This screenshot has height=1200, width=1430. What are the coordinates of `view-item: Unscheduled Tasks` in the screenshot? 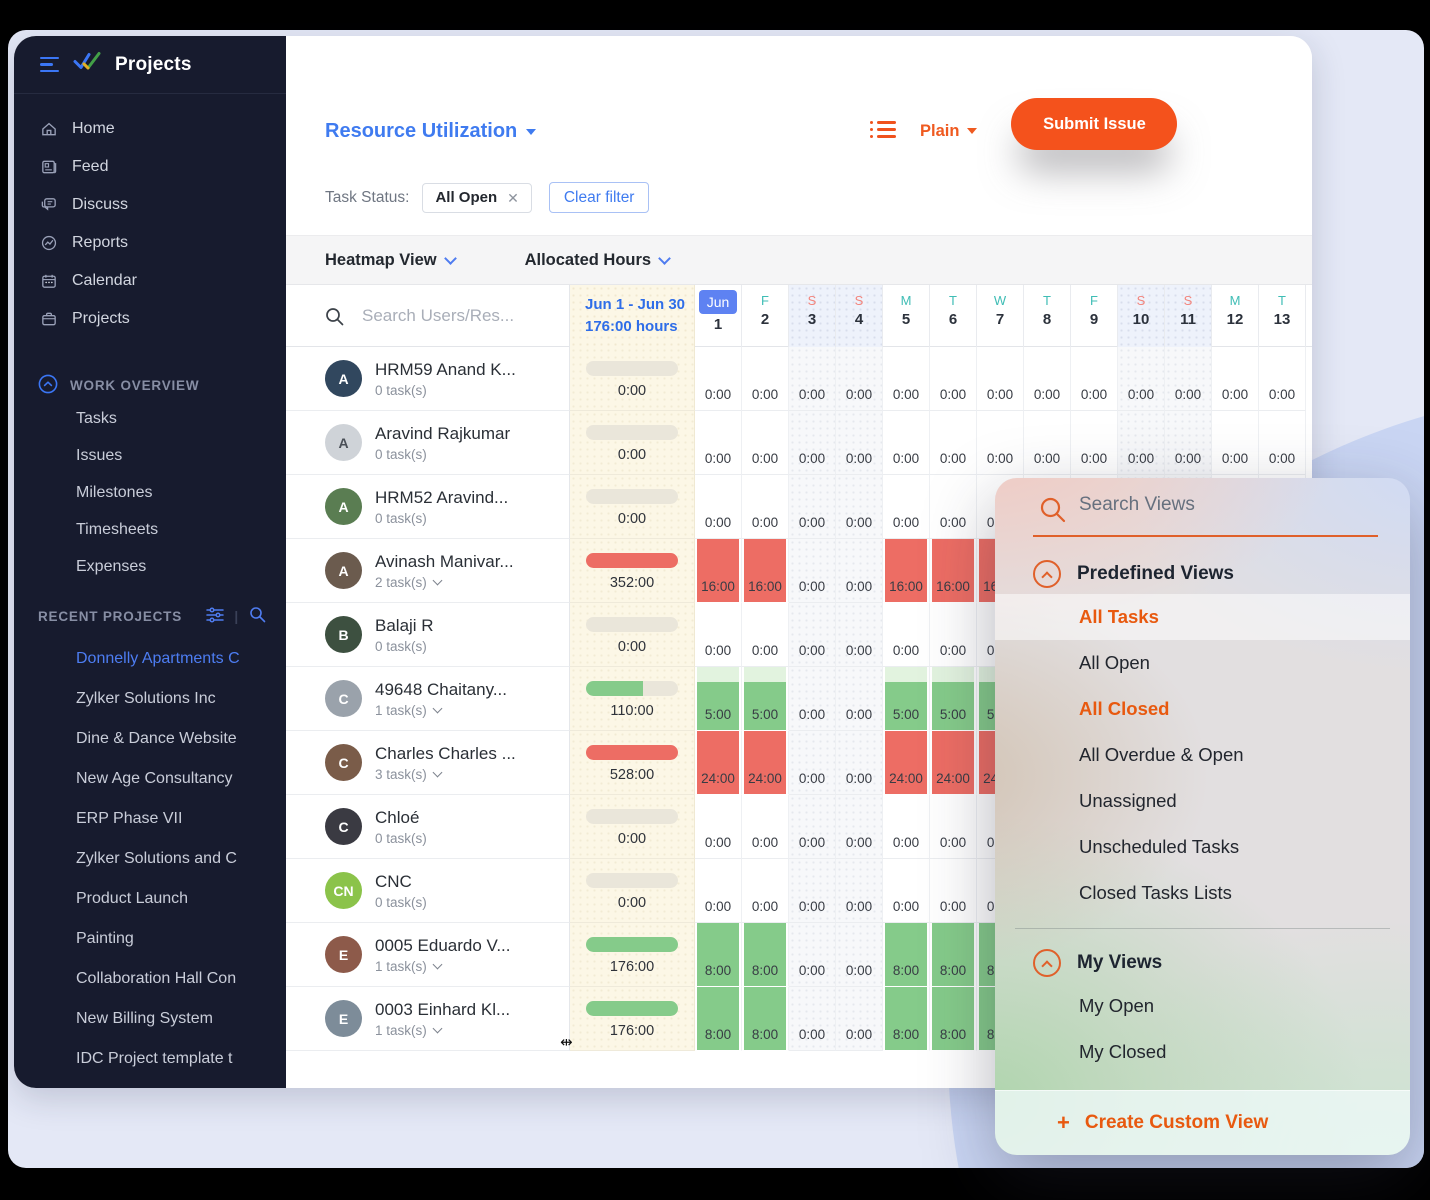 It's located at (1159, 846).